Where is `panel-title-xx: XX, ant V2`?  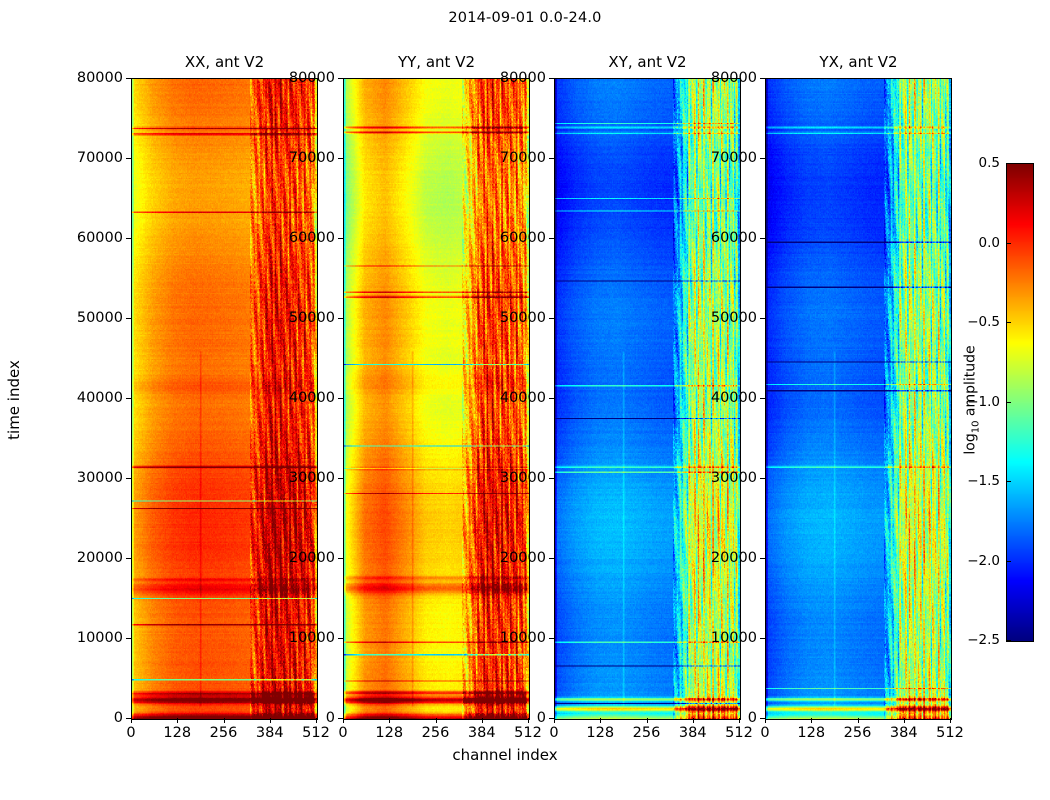 panel-title-xx: XX, ant V2 is located at coordinates (224, 62).